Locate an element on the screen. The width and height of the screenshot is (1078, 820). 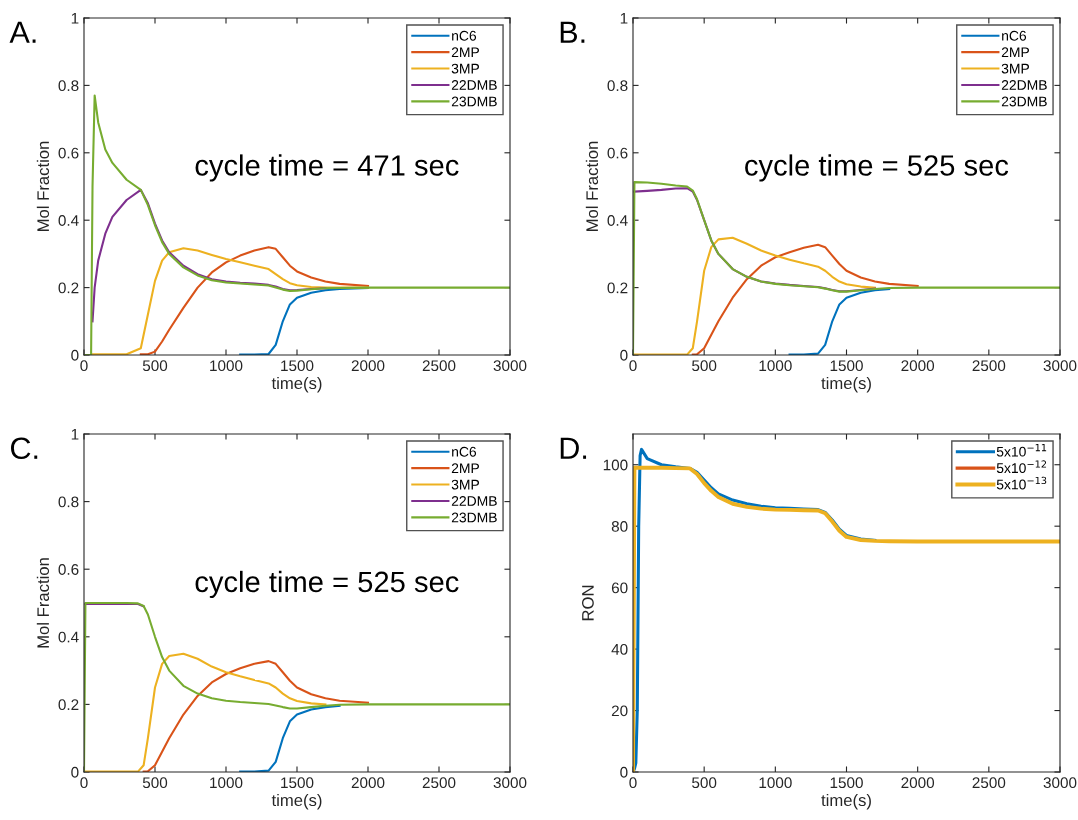
chart-title: B. is located at coordinates (572, 32).